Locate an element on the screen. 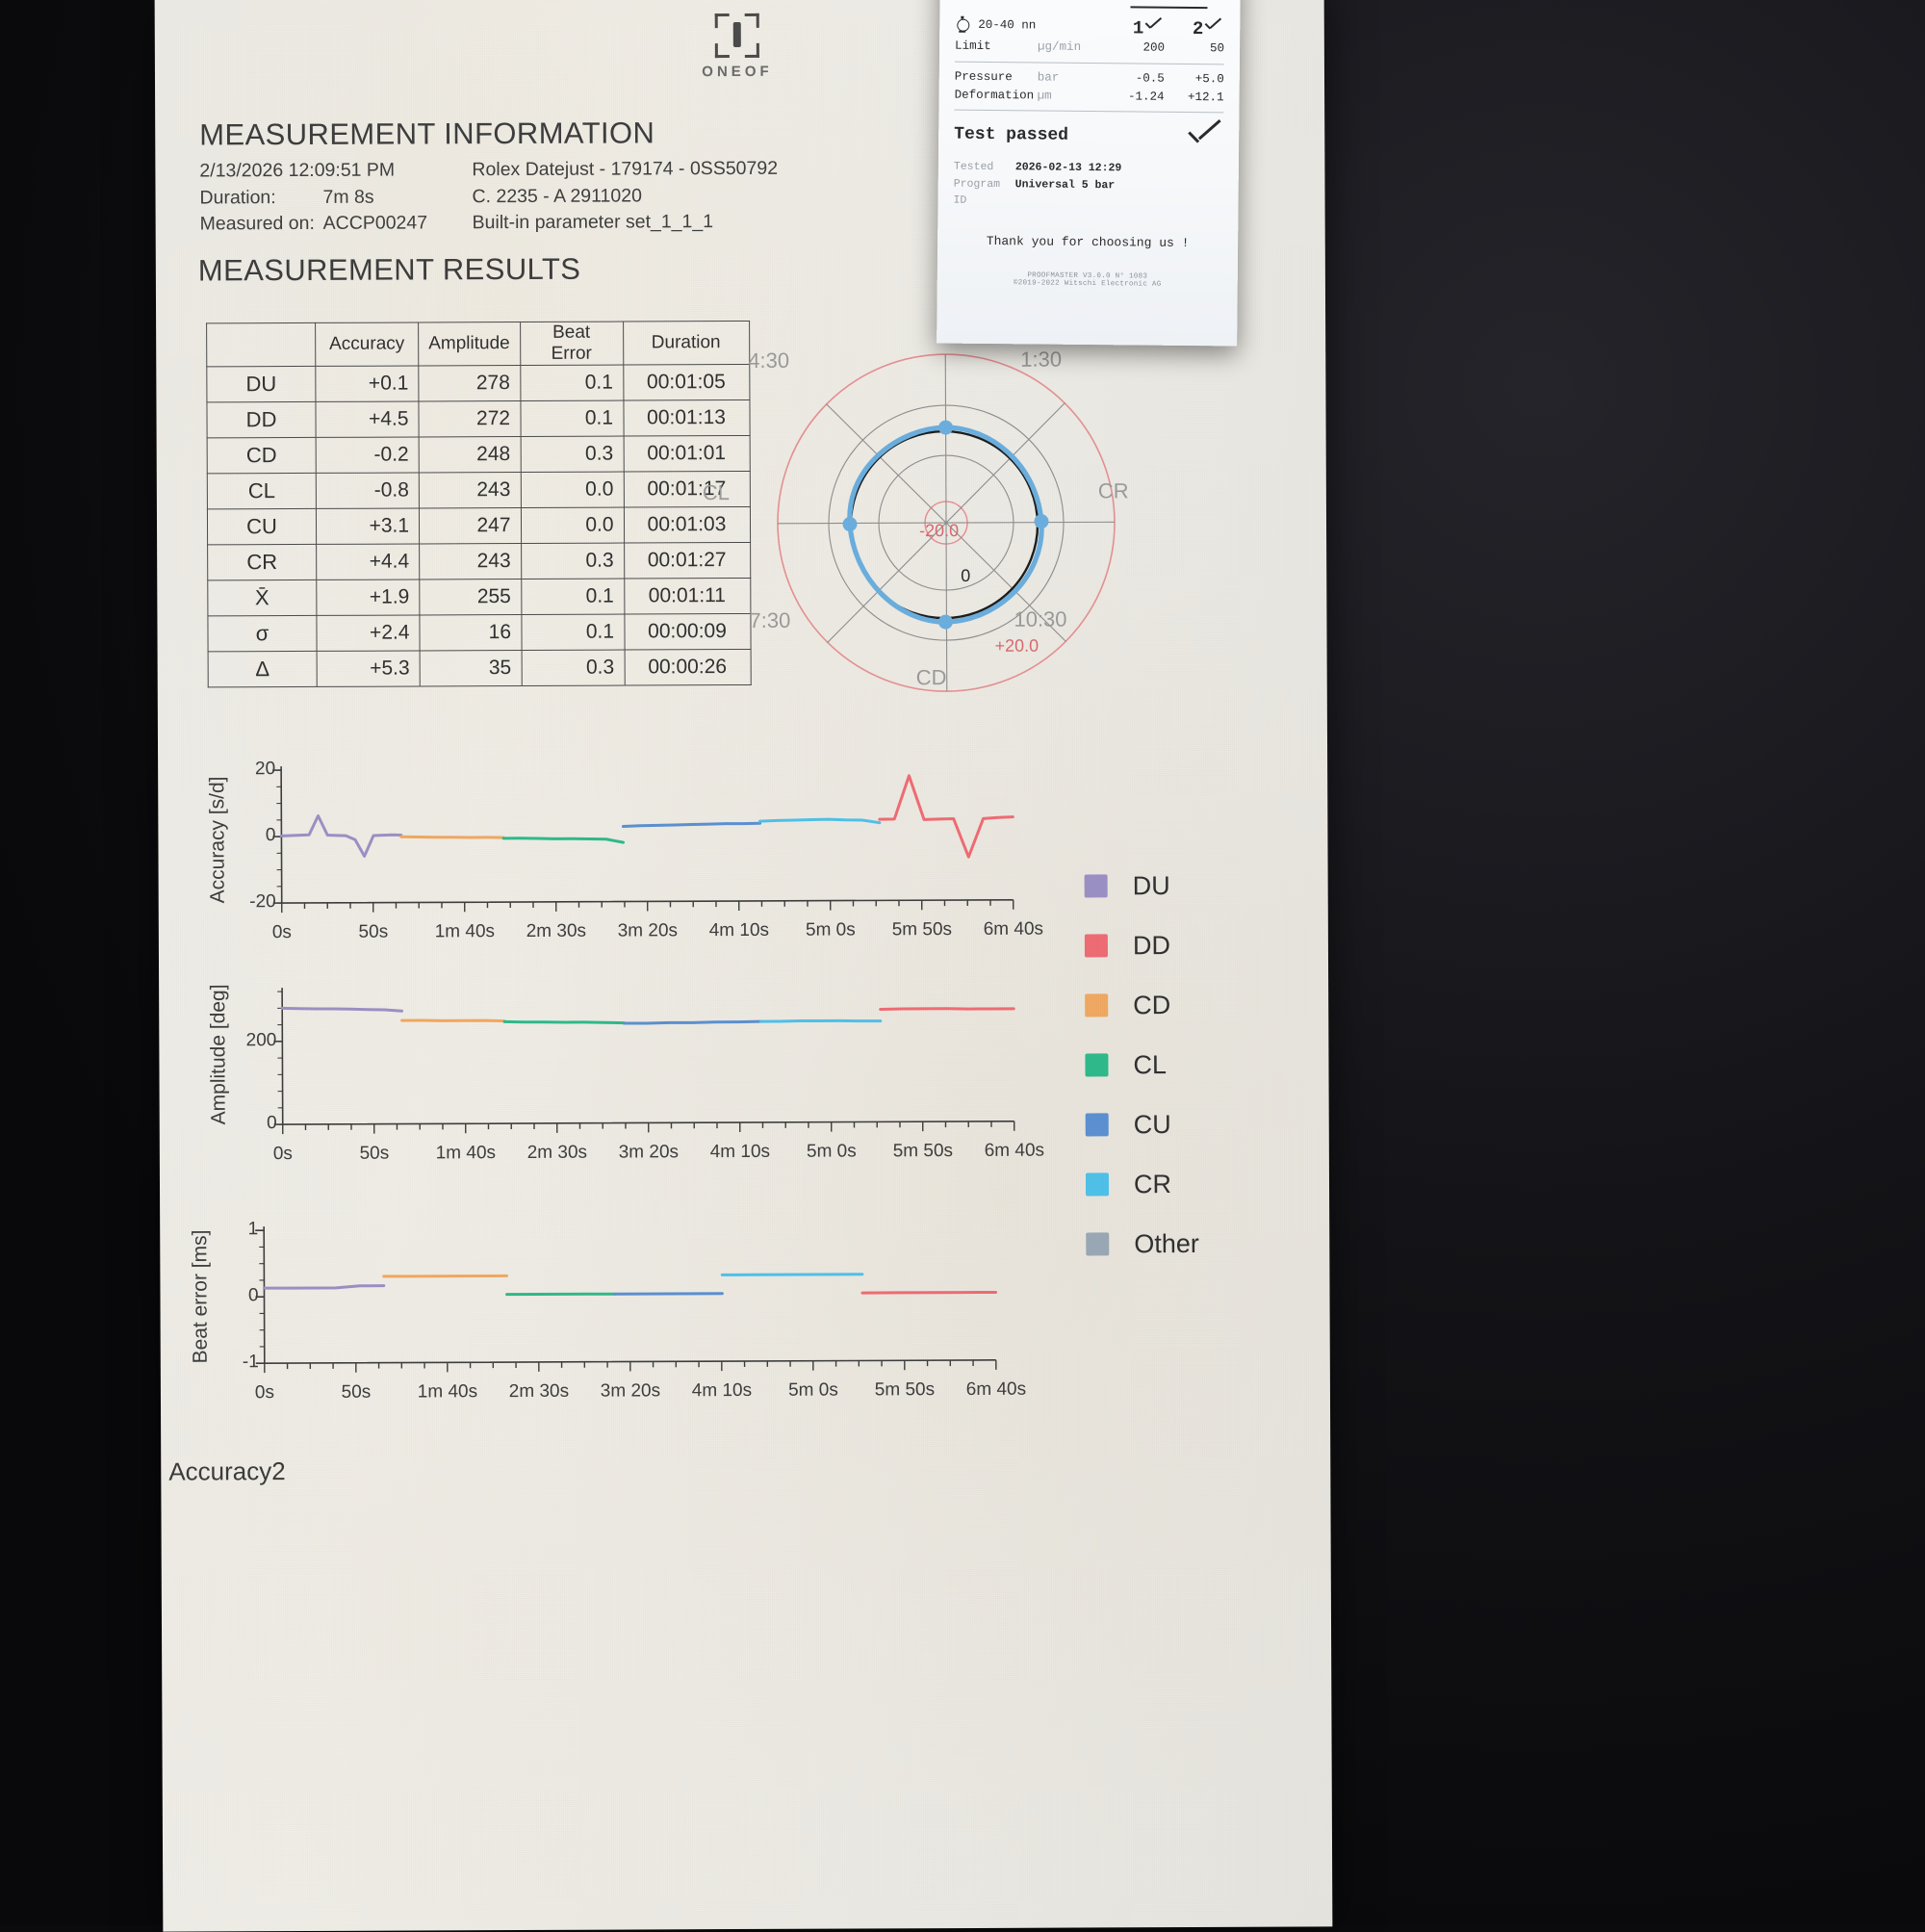 The height and width of the screenshot is (1932, 1925). legend-item-cu: CU is located at coordinates (1142, 1125).